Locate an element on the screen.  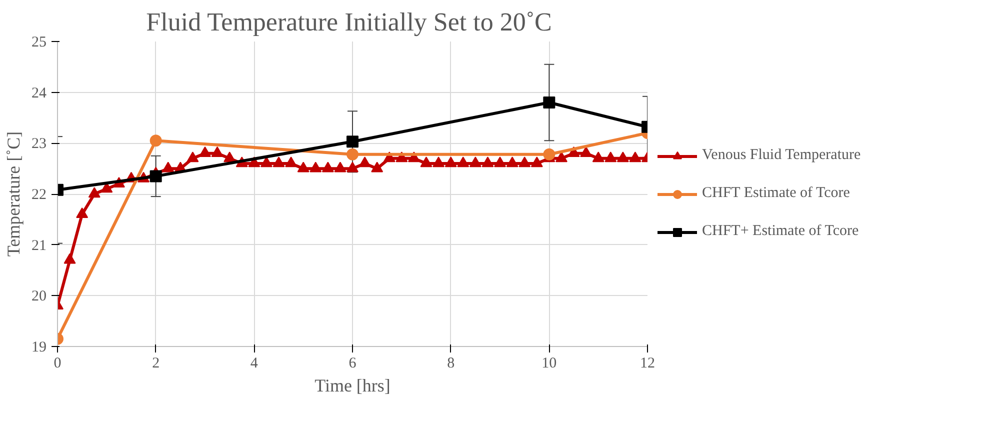
x-tick-label: 2 is located at coordinates (156, 364).